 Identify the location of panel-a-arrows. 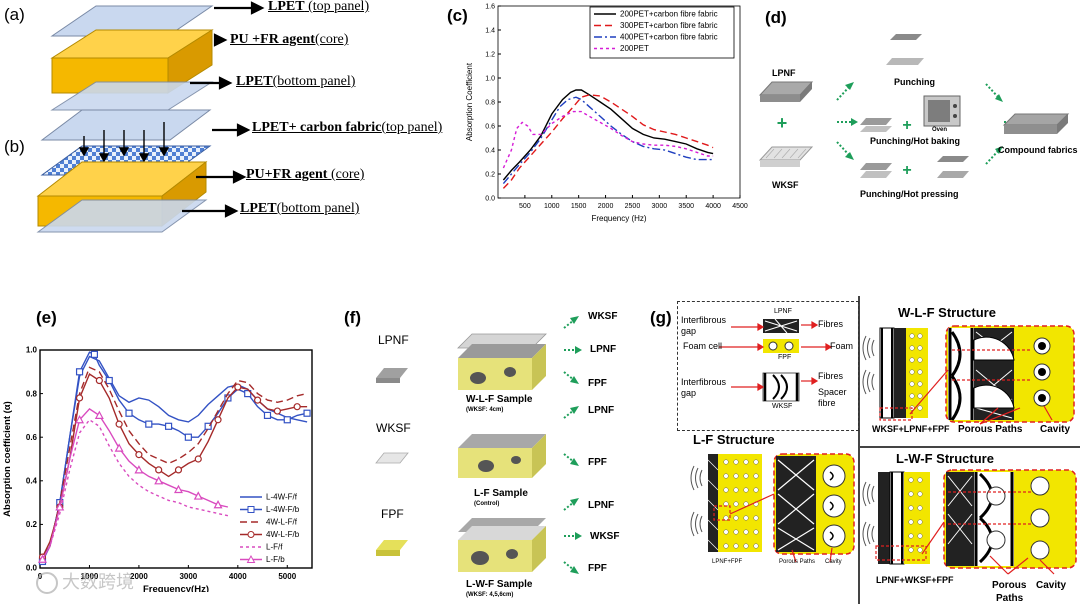
(227, 45).